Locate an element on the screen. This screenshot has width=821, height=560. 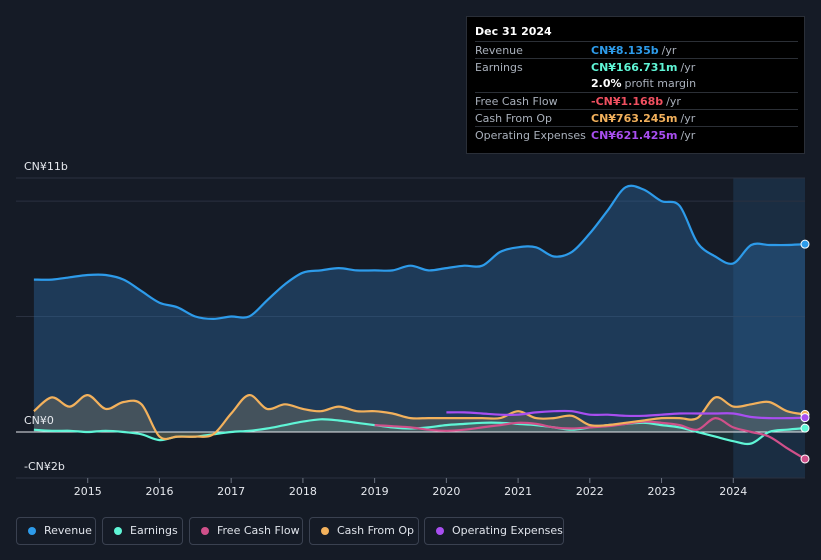
tooltip-row-fcf: Free Cash Flow -CN¥1.168b/yr is located at coordinates (636, 101).